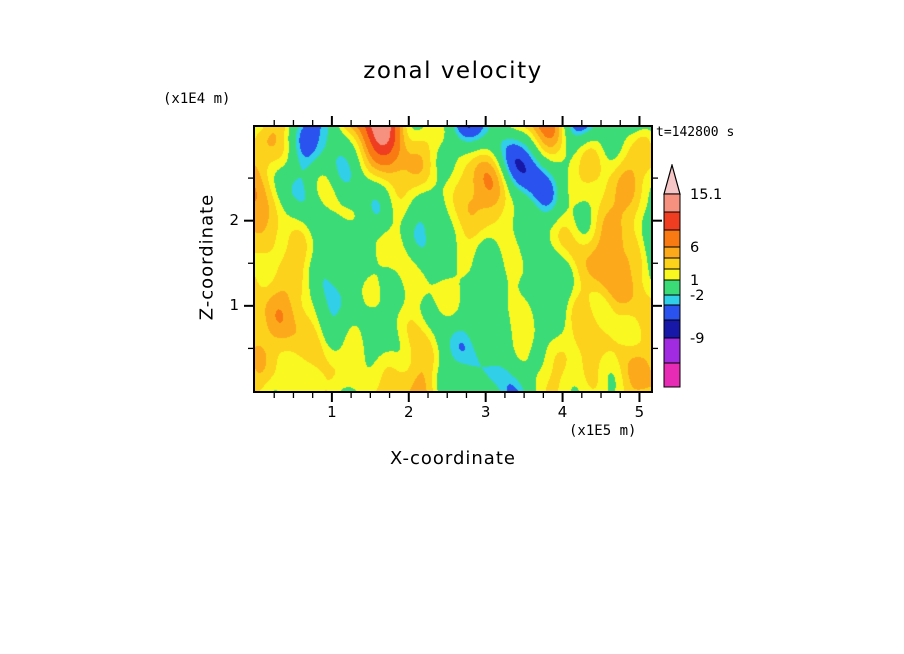 This screenshot has height=654, width=904. I want to click on colorbar-svg: 15.1 6 1-2 -9, so click(692, 275).